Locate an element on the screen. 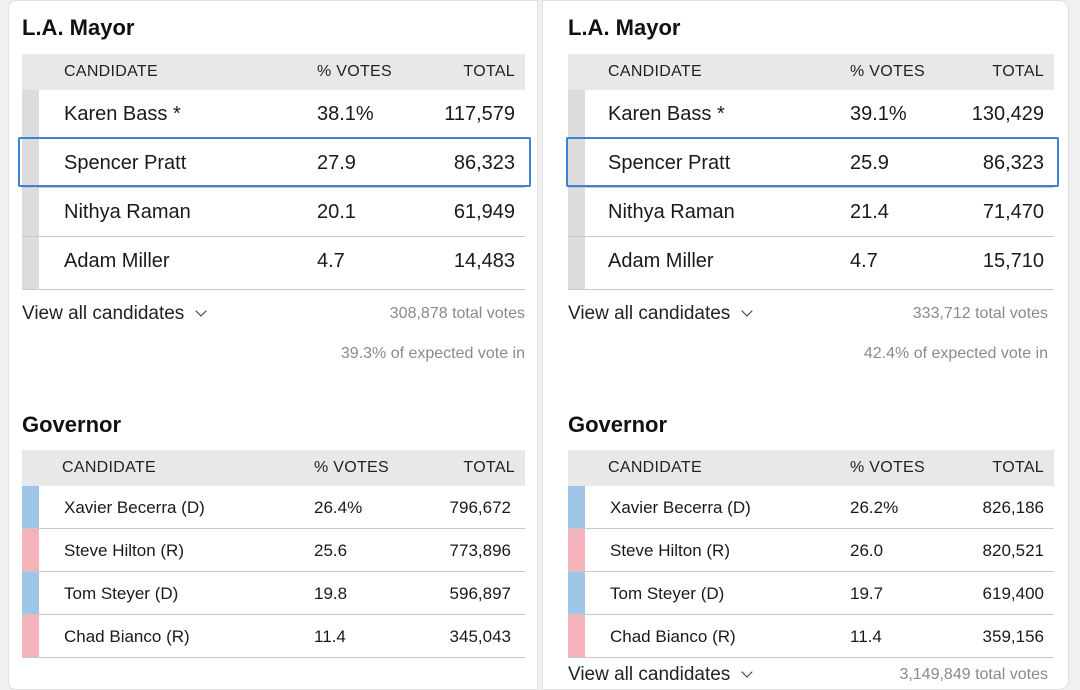  table-row: Adam Miller 4.7 14,483 is located at coordinates (273, 263).